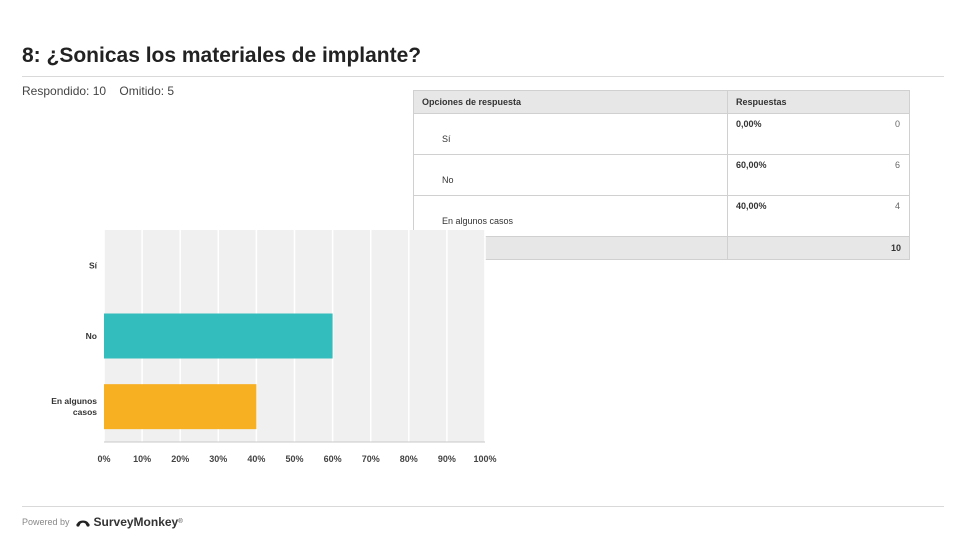 The height and width of the screenshot is (540, 960). Describe the element at coordinates (91, 336) in the screenshot. I see `category-label: No` at that location.